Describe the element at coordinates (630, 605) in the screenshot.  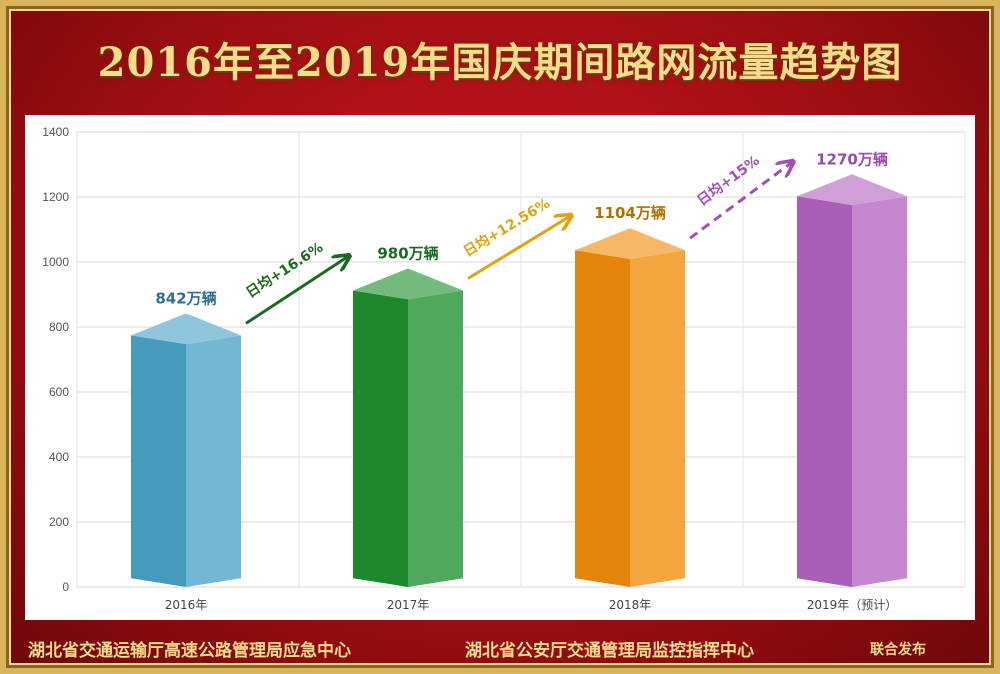
I see `x-tick-label: 2018年` at that location.